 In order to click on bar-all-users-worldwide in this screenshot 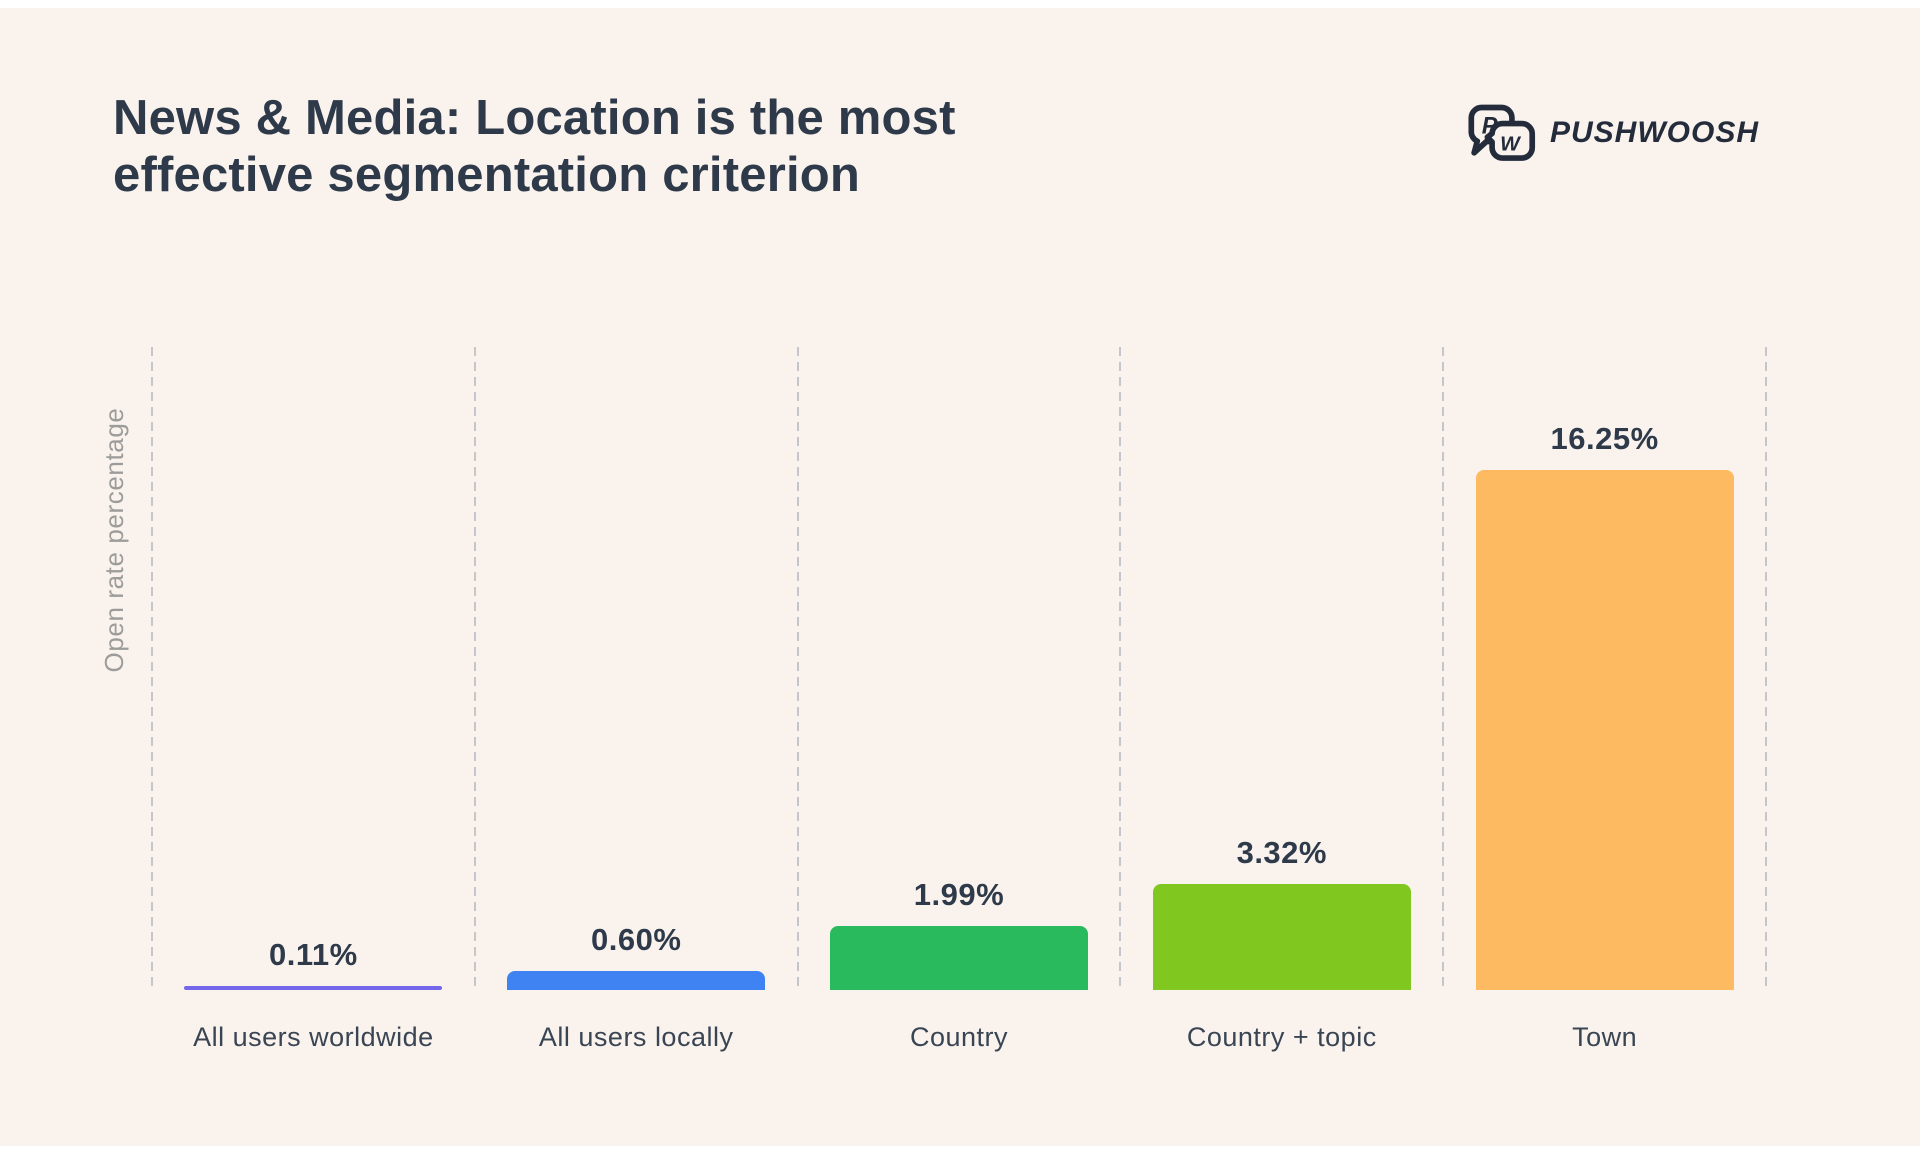, I will do `click(313, 988)`.